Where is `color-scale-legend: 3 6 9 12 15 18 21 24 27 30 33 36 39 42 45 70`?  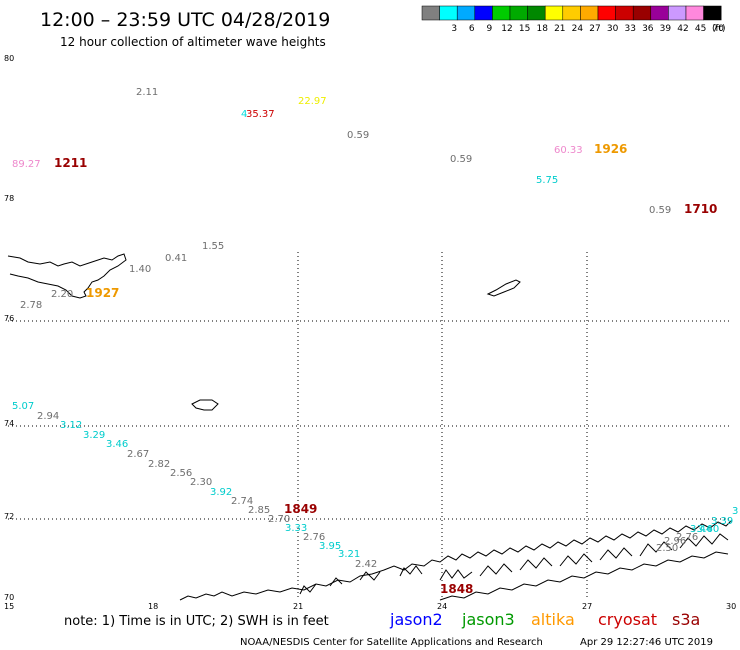
color-scale-legend: 3 6 9 12 15 18 21 24 27 30 33 36 39 42 45 70 is located at coordinates (572, 19).